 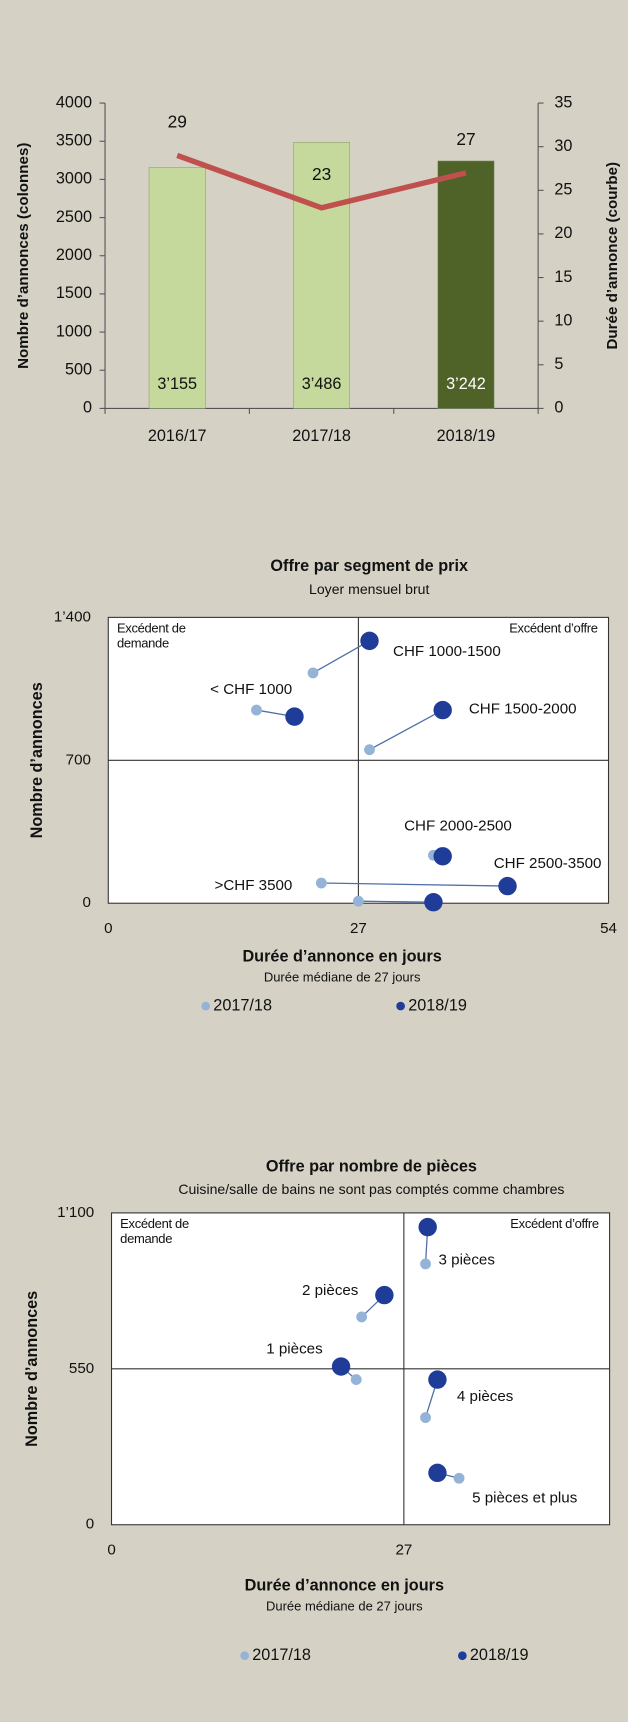 What do you see at coordinates (563, 320) in the screenshot?
I see `y2-tick-label: 10` at bounding box center [563, 320].